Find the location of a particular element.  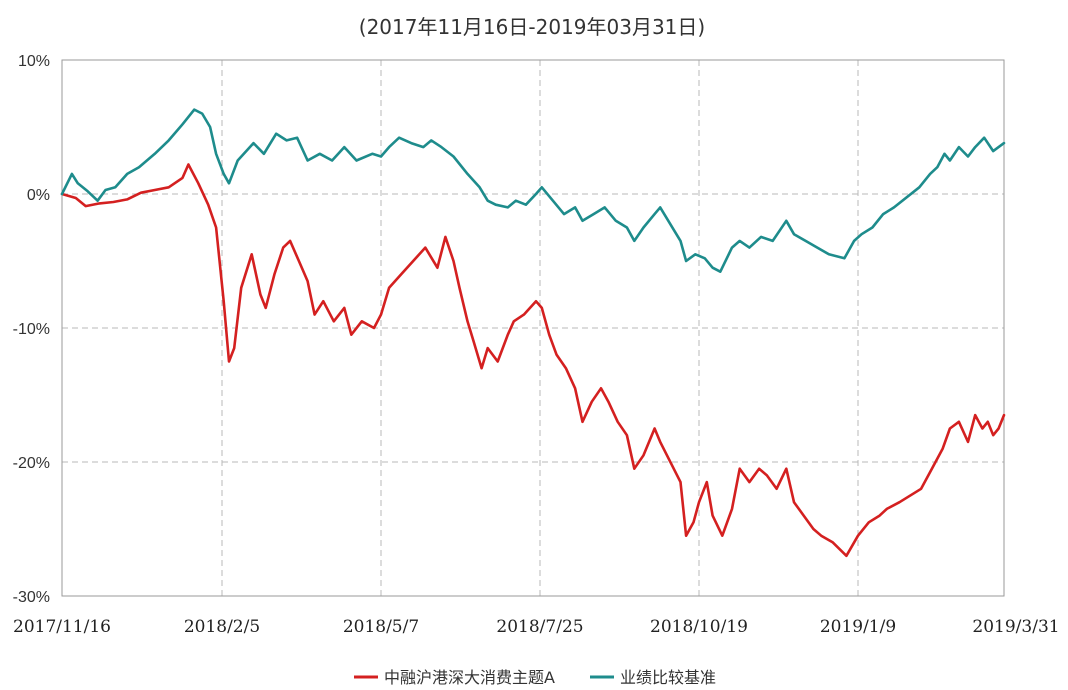

y-tick-label: -10% is located at coordinates (31, 329).